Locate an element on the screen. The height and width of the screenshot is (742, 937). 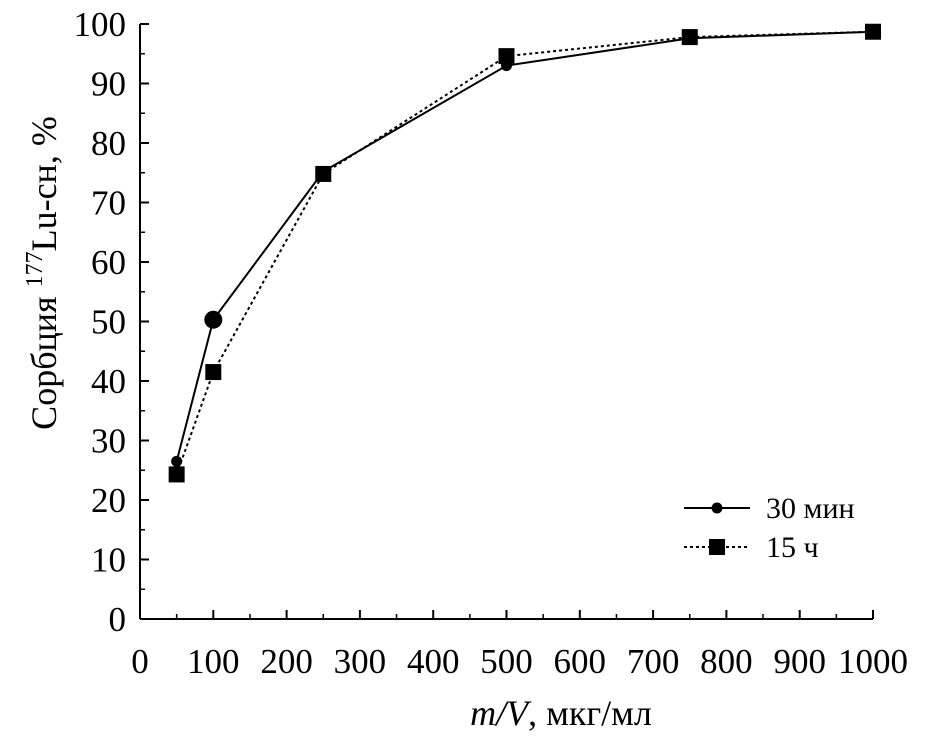
x-axis-title: m/V, мкг/мл is located at coordinates (561, 713).